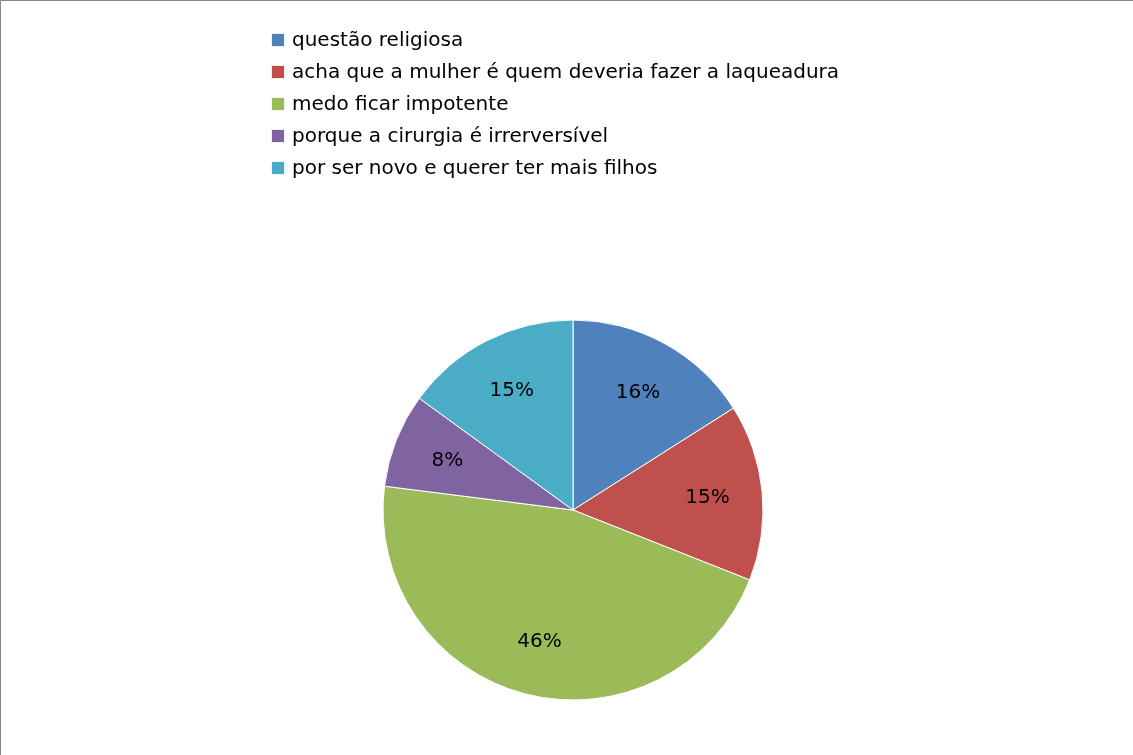 This screenshot has width=1133, height=755. I want to click on data-label: 46%, so click(539, 639).